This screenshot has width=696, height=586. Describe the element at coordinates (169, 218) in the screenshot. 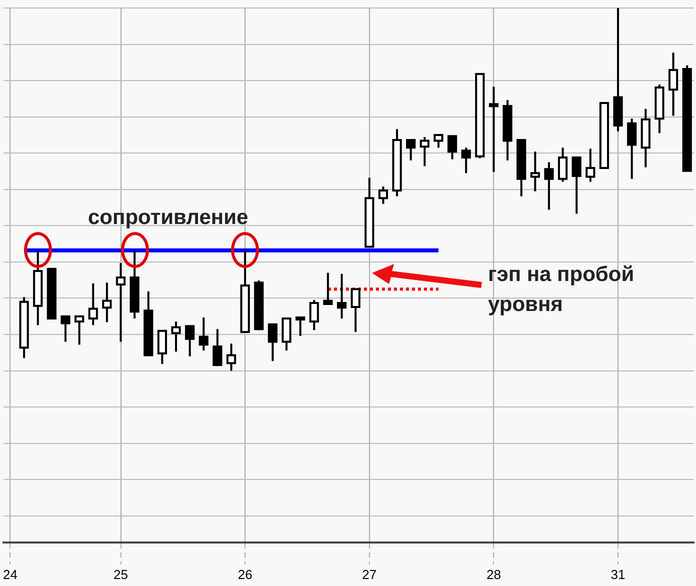

I see `annotation: сопротивление` at that location.